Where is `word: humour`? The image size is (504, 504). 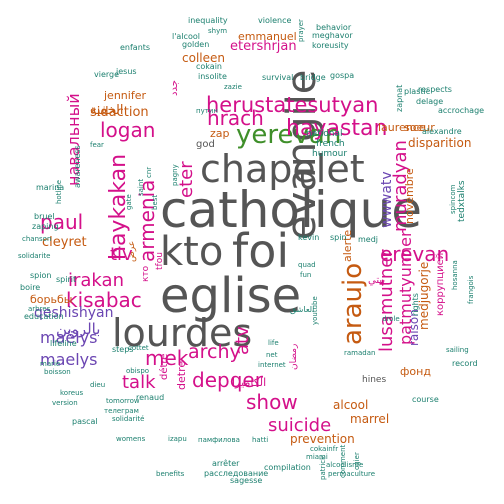
word: humour is located at coordinates (330, 154).